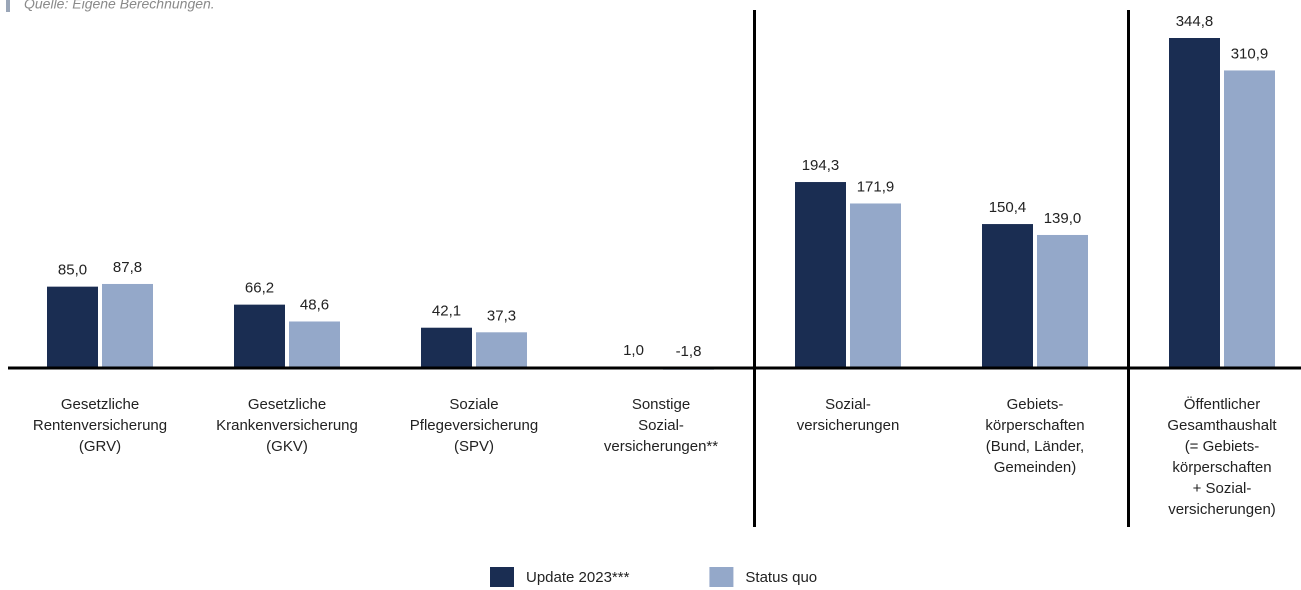 The image size is (1301, 590). Describe the element at coordinates (314, 304) in the screenshot. I see `data-label: 48,6` at that location.